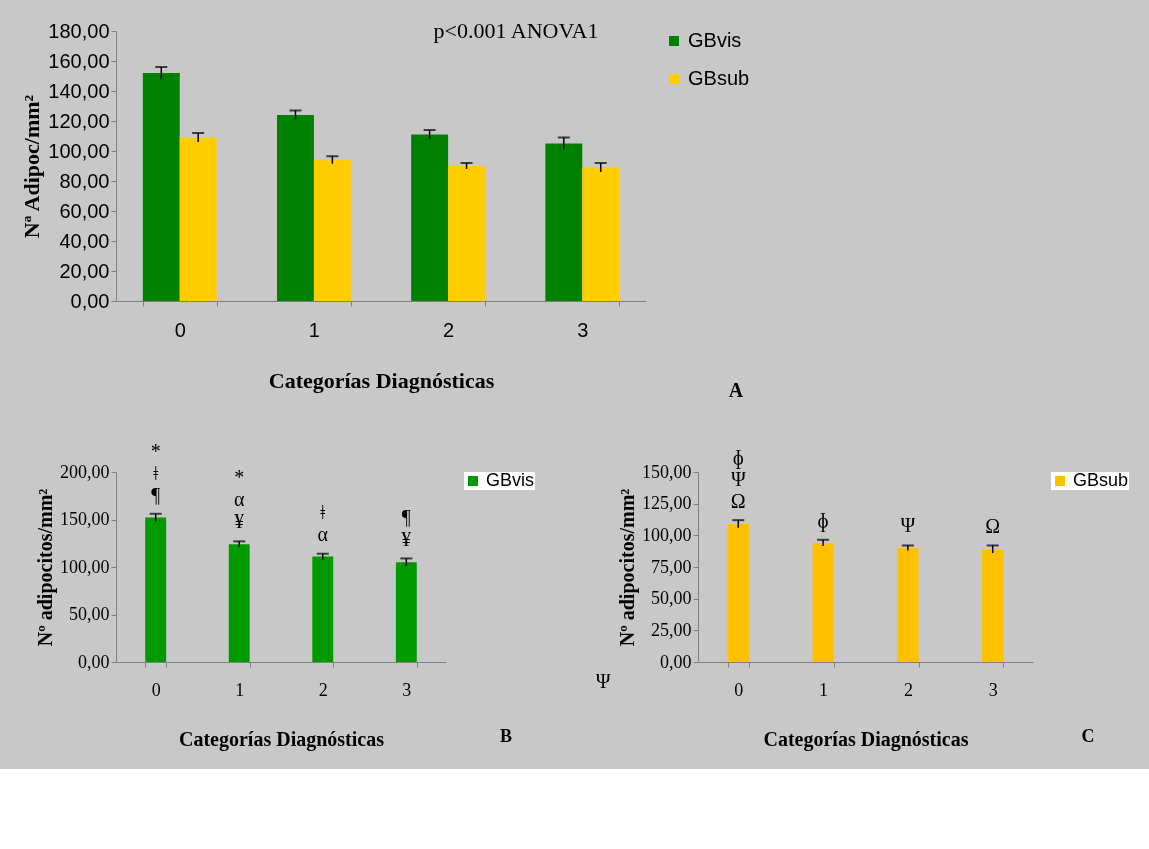 The width and height of the screenshot is (1149, 849). I want to click on y-tick-label: 75,00, so click(671, 566).